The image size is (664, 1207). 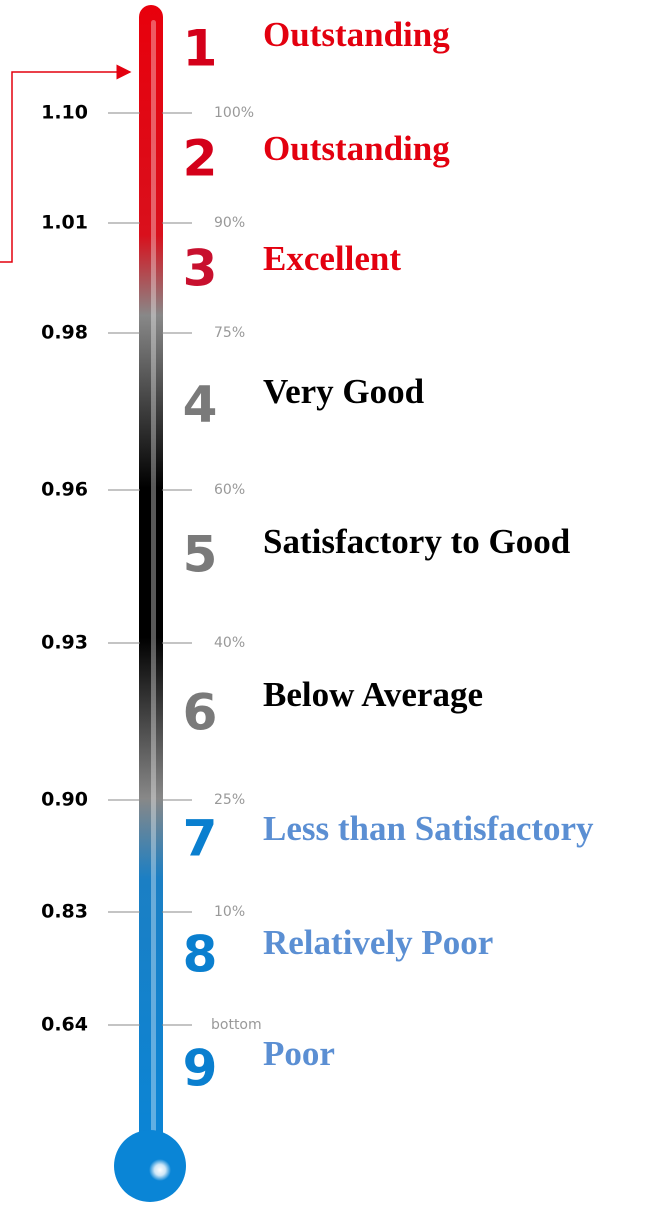 What do you see at coordinates (64, 800) in the screenshot?
I see `scale-value: 0.90` at bounding box center [64, 800].